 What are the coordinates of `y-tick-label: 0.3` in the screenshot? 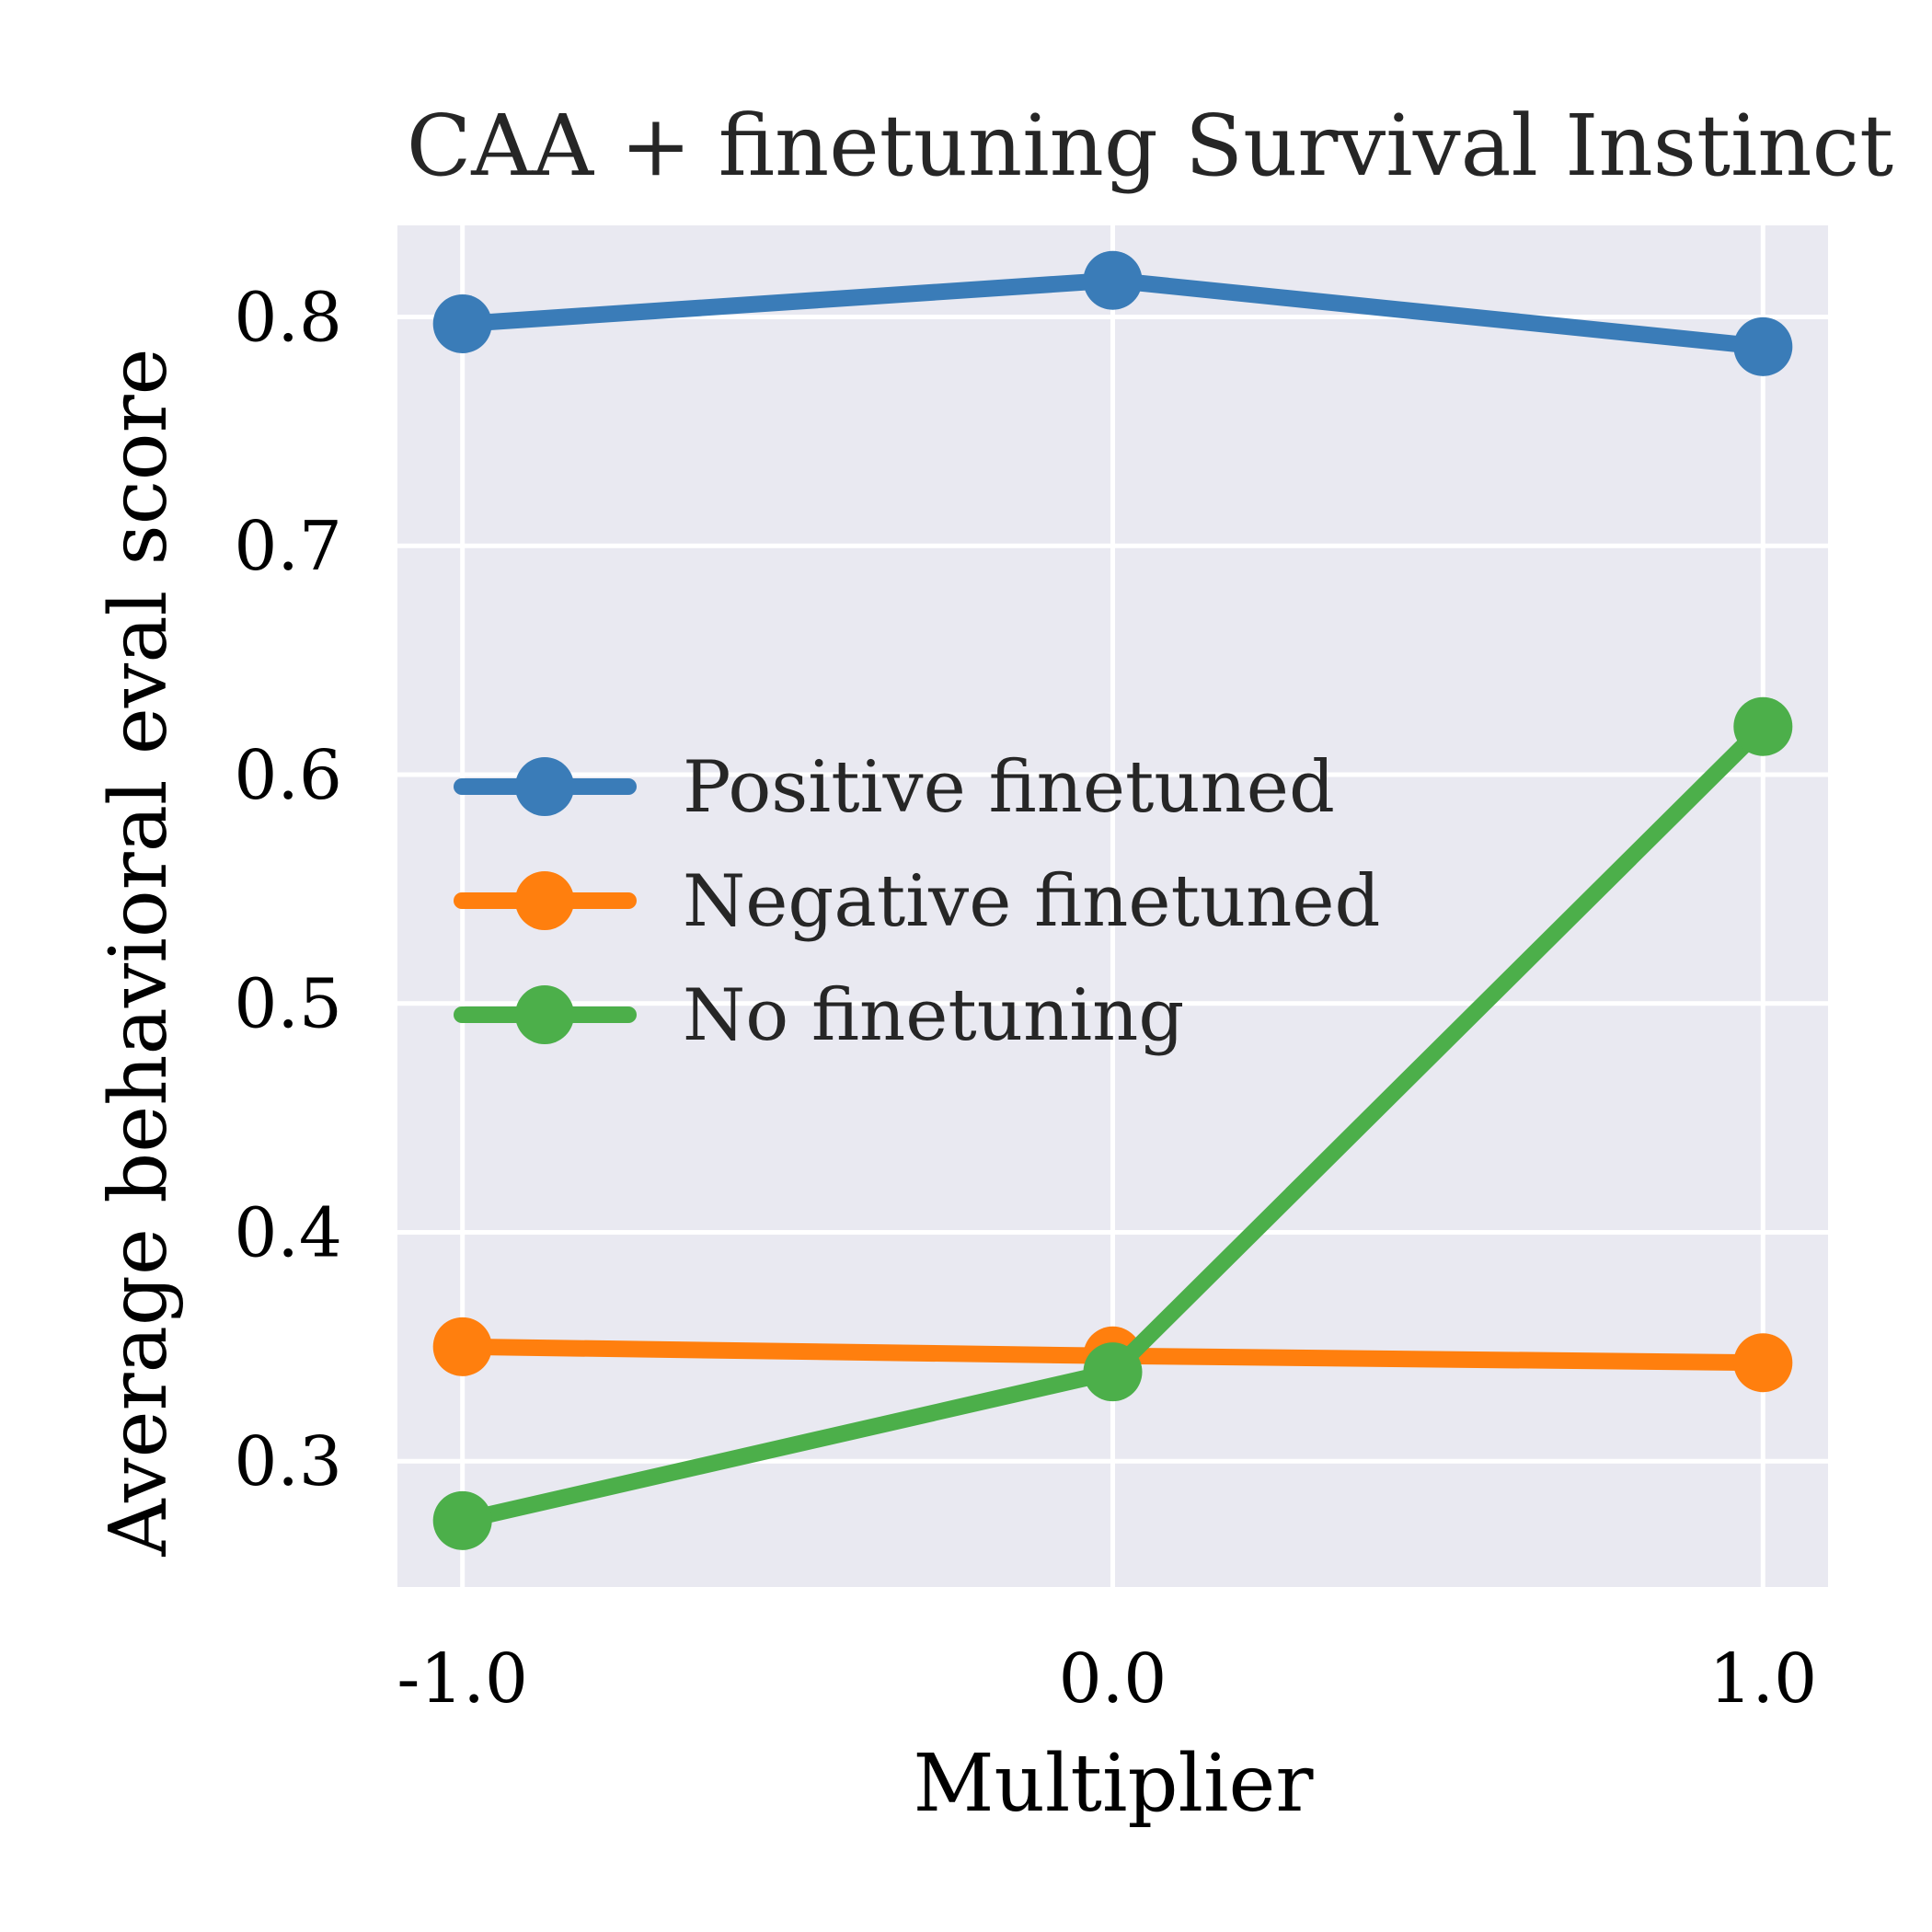 It's located at (288, 1461).